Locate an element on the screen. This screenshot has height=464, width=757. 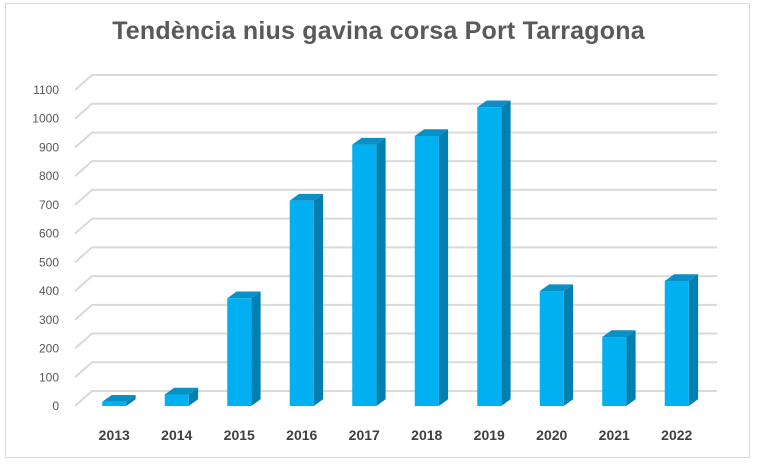
y-tick-label: 500 is located at coordinates (49, 262).